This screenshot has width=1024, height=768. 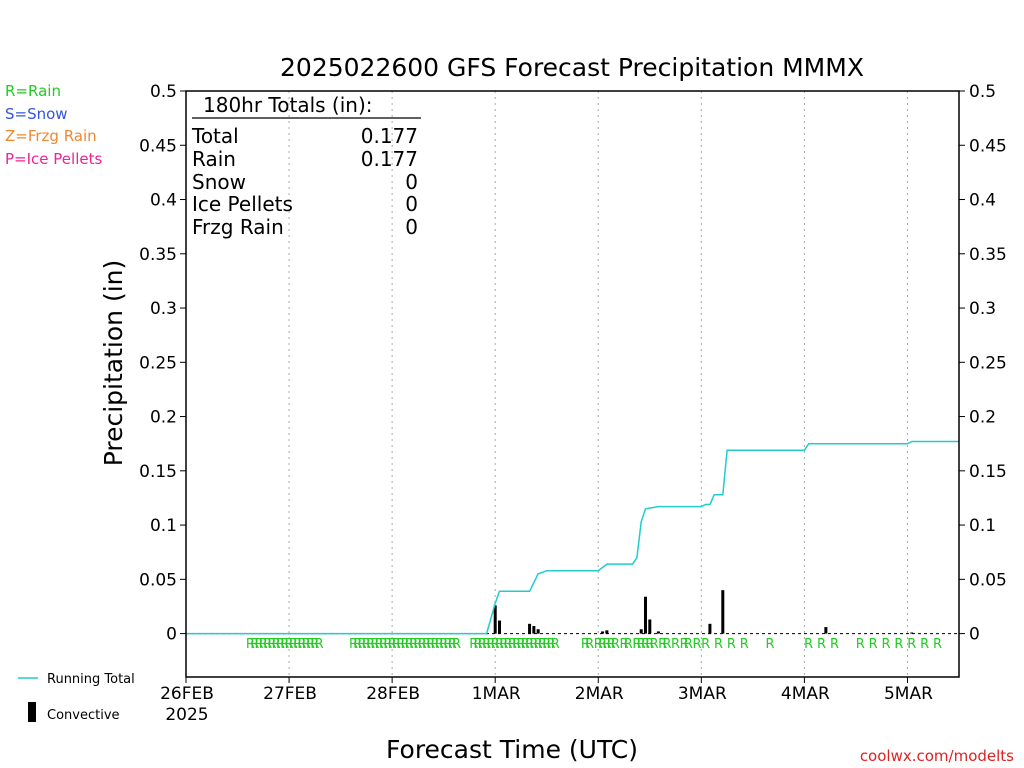 I want to click on y-tick-label-right: 0.45, so click(x=988, y=146).